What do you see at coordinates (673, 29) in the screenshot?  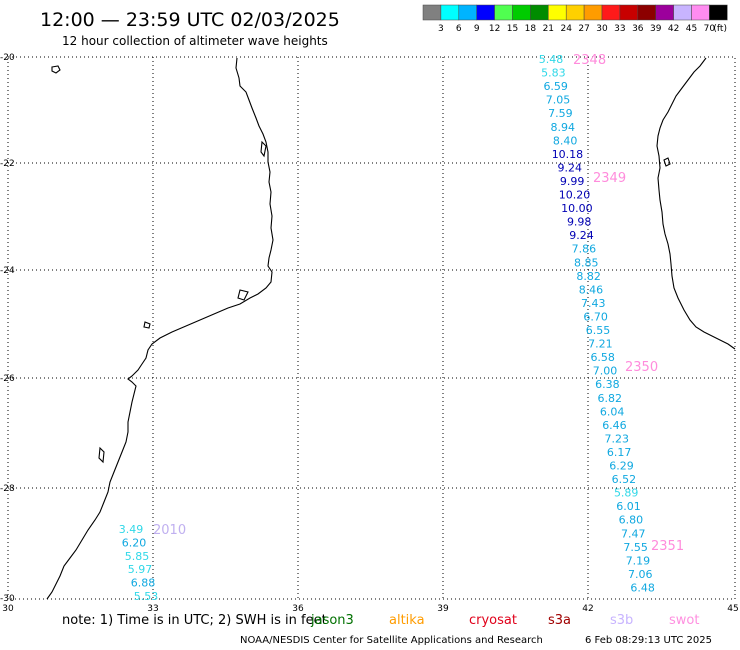 I see `color-scale-label: 42` at bounding box center [673, 29].